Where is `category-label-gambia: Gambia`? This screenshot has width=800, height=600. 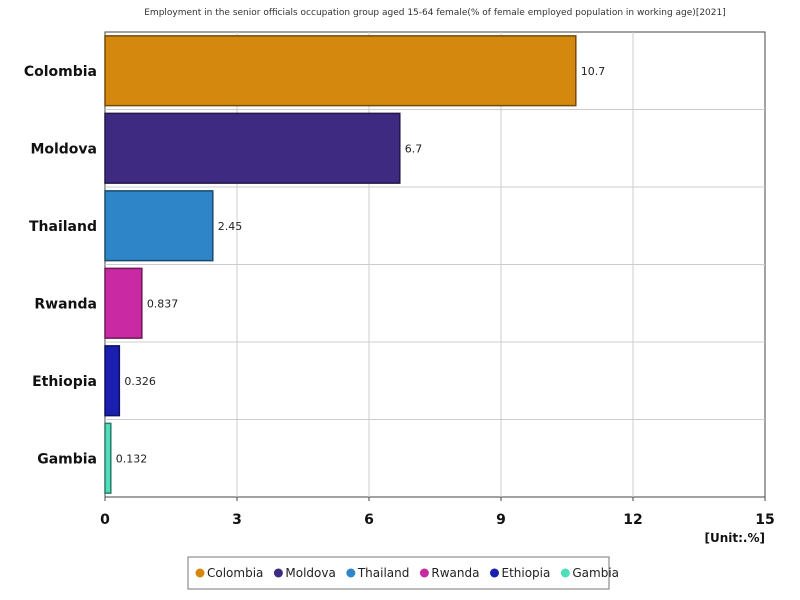 category-label-gambia: Gambia is located at coordinates (67, 459).